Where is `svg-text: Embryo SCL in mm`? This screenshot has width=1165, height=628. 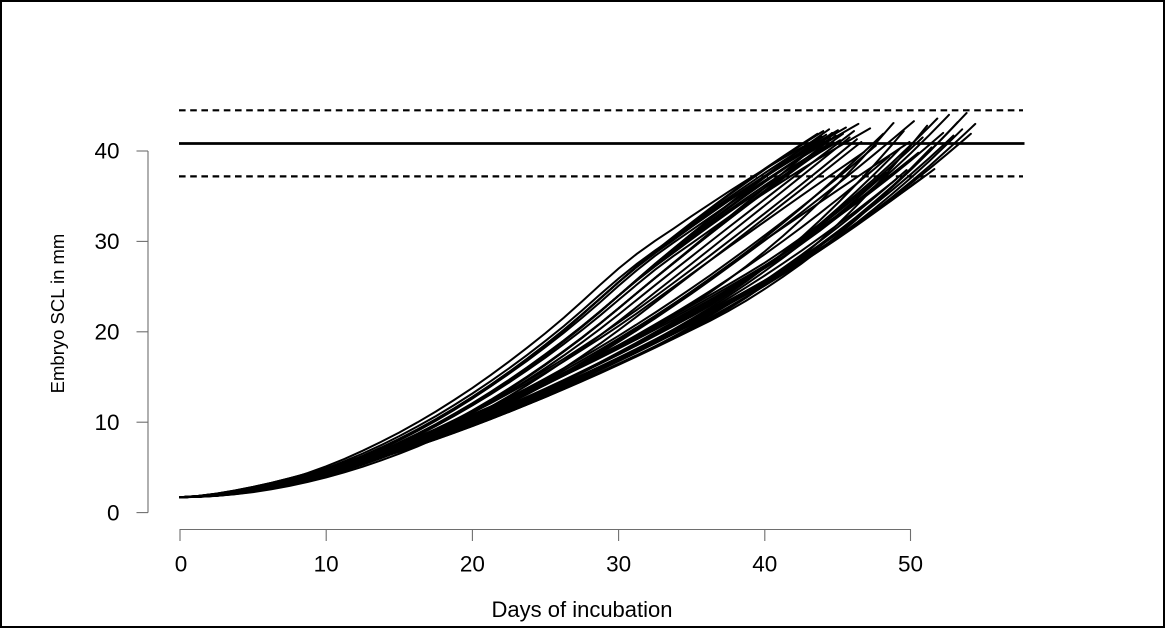 svg-text: Embryo SCL in mm is located at coordinates (57, 314).